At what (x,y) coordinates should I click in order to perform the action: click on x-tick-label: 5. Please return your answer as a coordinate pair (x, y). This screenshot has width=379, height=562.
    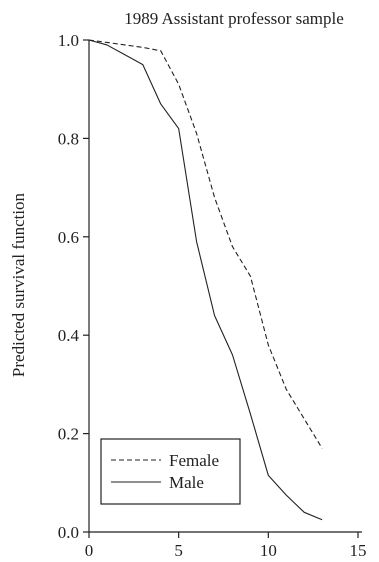
    Looking at the image, I should click on (178, 550).